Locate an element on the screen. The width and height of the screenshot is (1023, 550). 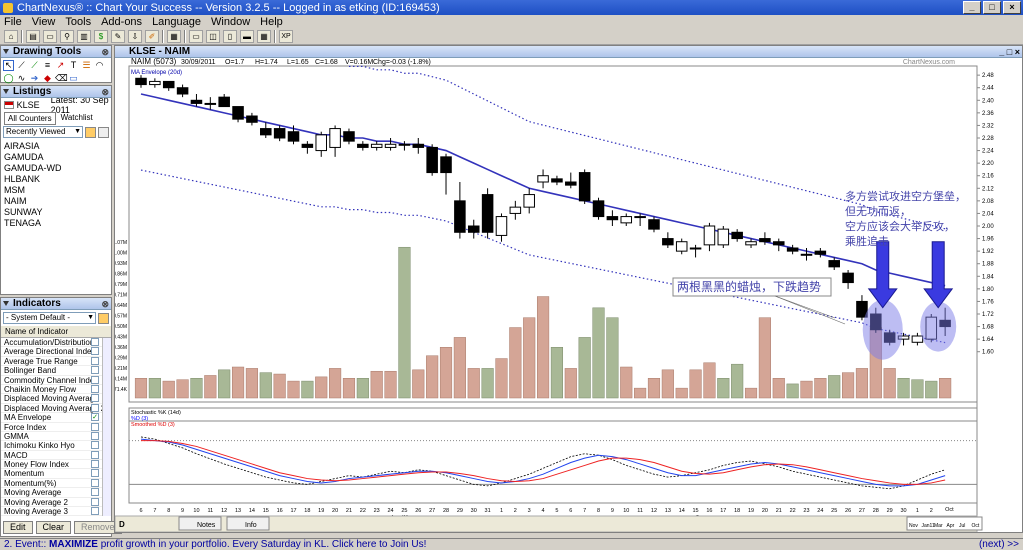
indicator-row: Accumulation/Distribution is located at coordinates (56, 343).